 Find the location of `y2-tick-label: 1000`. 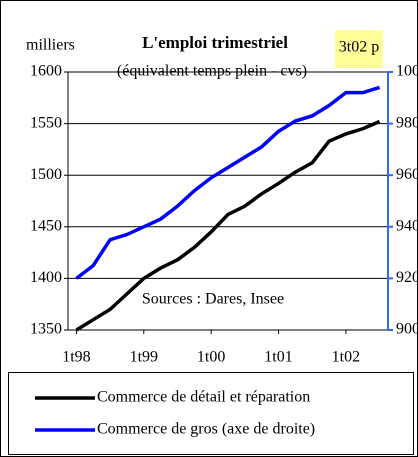

y2-tick-label: 1000 is located at coordinates (407, 71).